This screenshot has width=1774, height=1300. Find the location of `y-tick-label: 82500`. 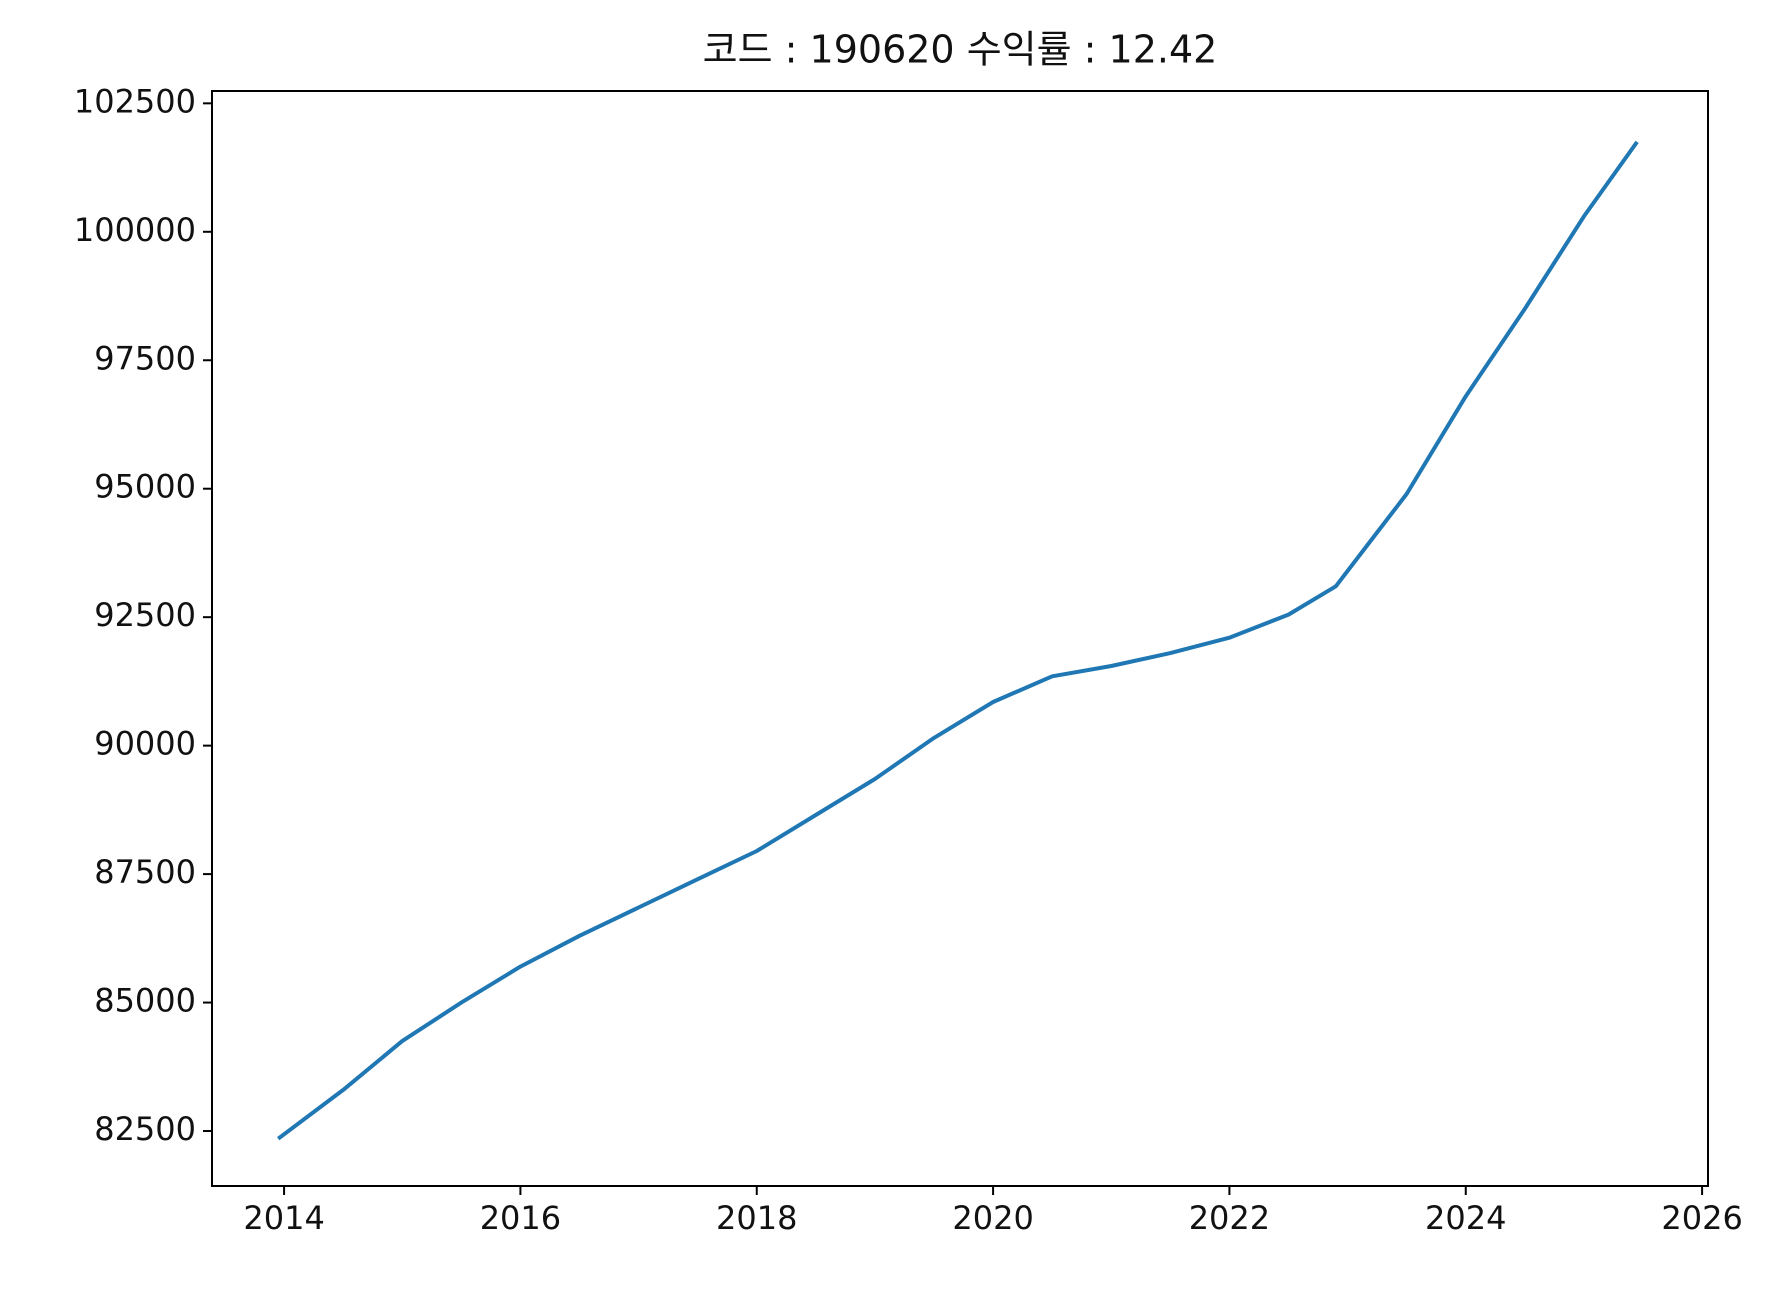

y-tick-label: 82500 is located at coordinates (145, 1129).